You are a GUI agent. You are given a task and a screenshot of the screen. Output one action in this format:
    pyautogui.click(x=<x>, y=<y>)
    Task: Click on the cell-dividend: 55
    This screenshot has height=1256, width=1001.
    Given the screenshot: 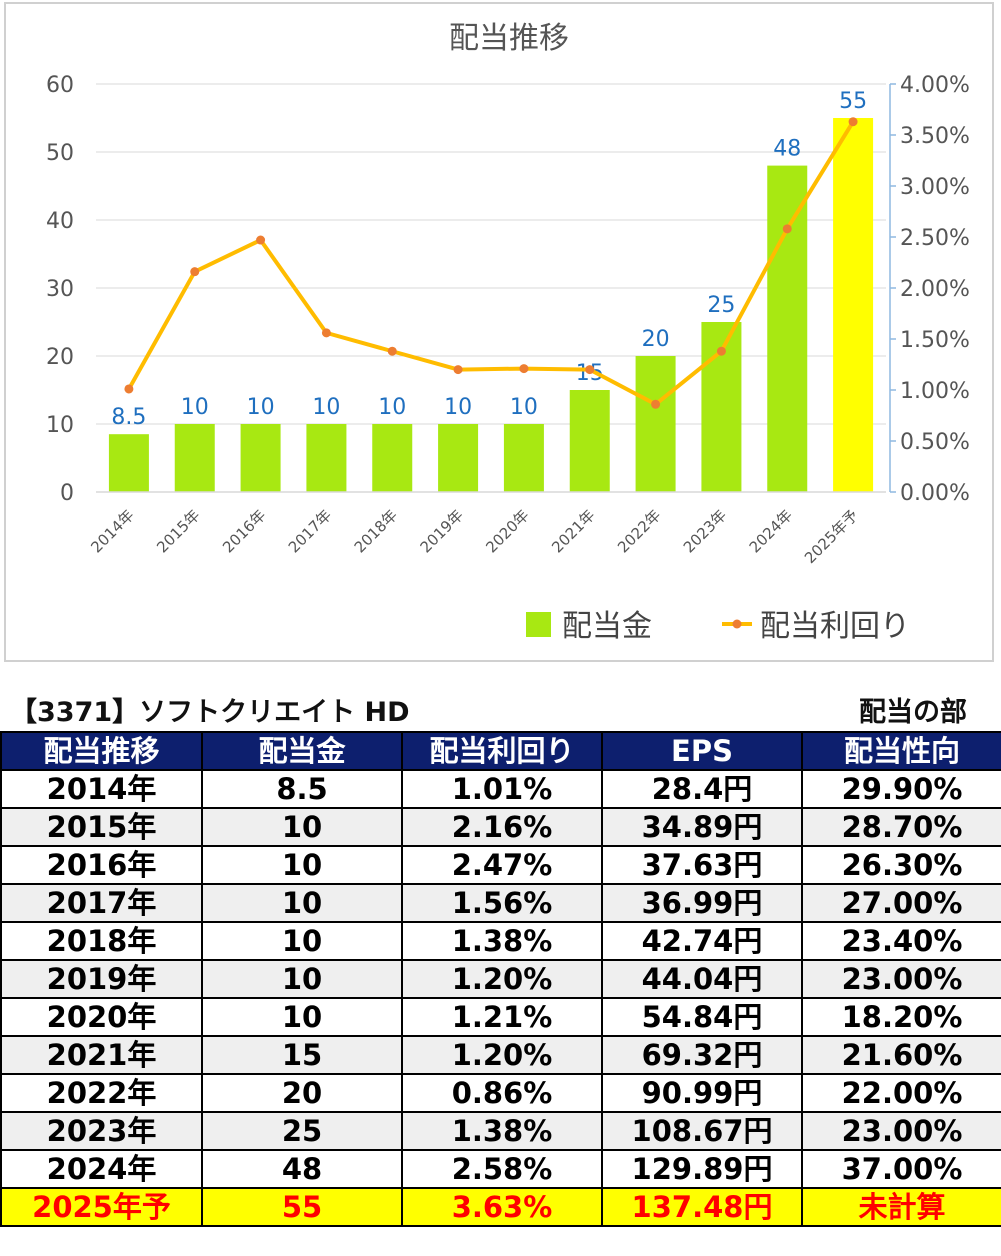 What is the action you would take?
    pyautogui.click(x=302, y=1207)
    